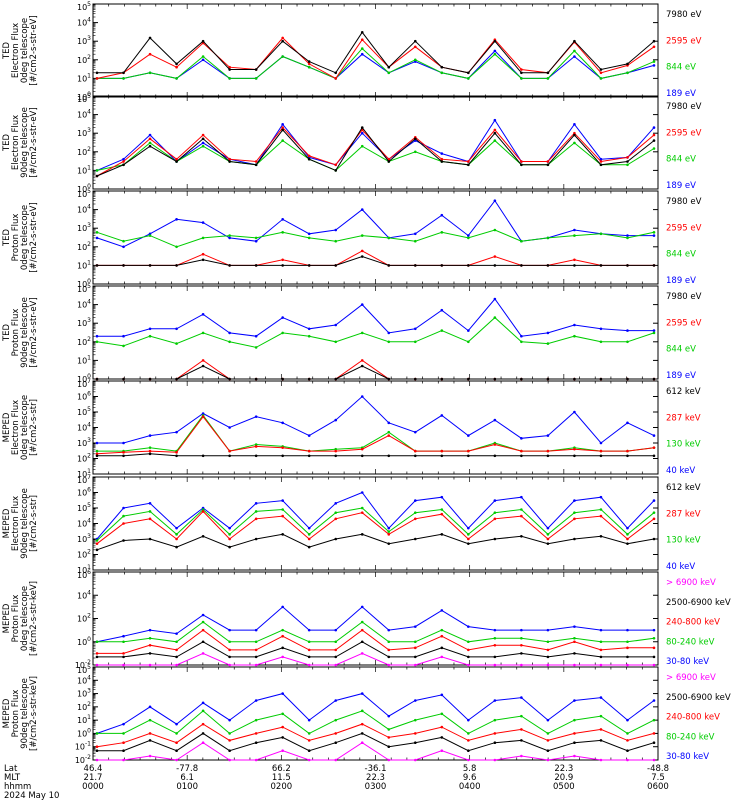 The image size is (750, 800). Describe the element at coordinates (690, 737) in the screenshot. I see `legend-entry: 80-240 keV` at that location.